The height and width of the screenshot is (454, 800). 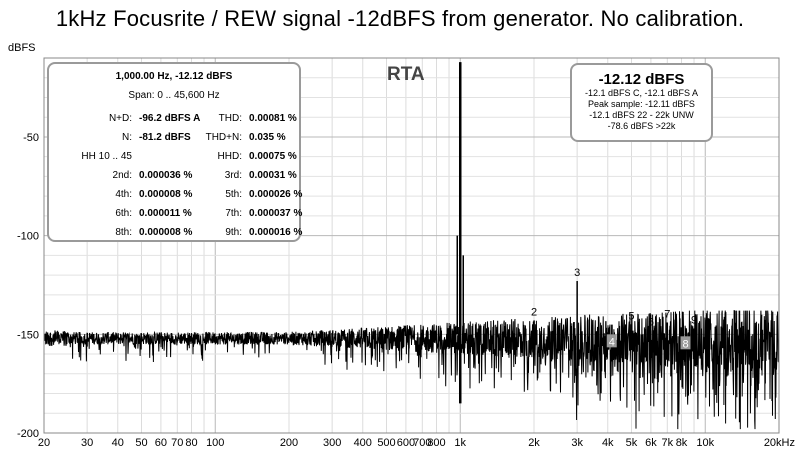 I want to click on x-tick-label: 8k, so click(x=682, y=443).